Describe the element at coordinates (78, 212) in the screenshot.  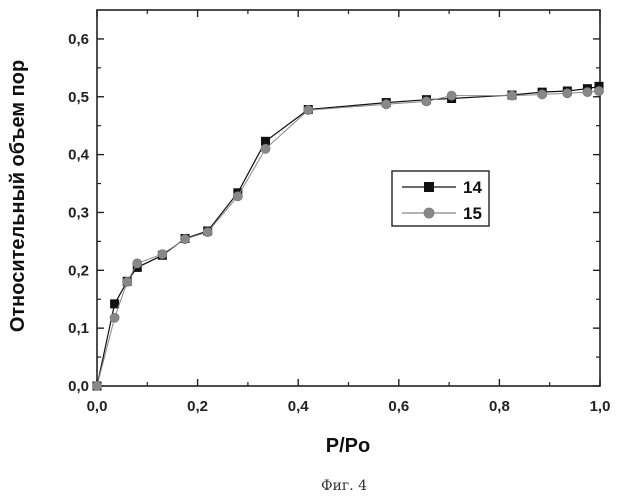
I see `y-tick-label: 0,3` at that location.